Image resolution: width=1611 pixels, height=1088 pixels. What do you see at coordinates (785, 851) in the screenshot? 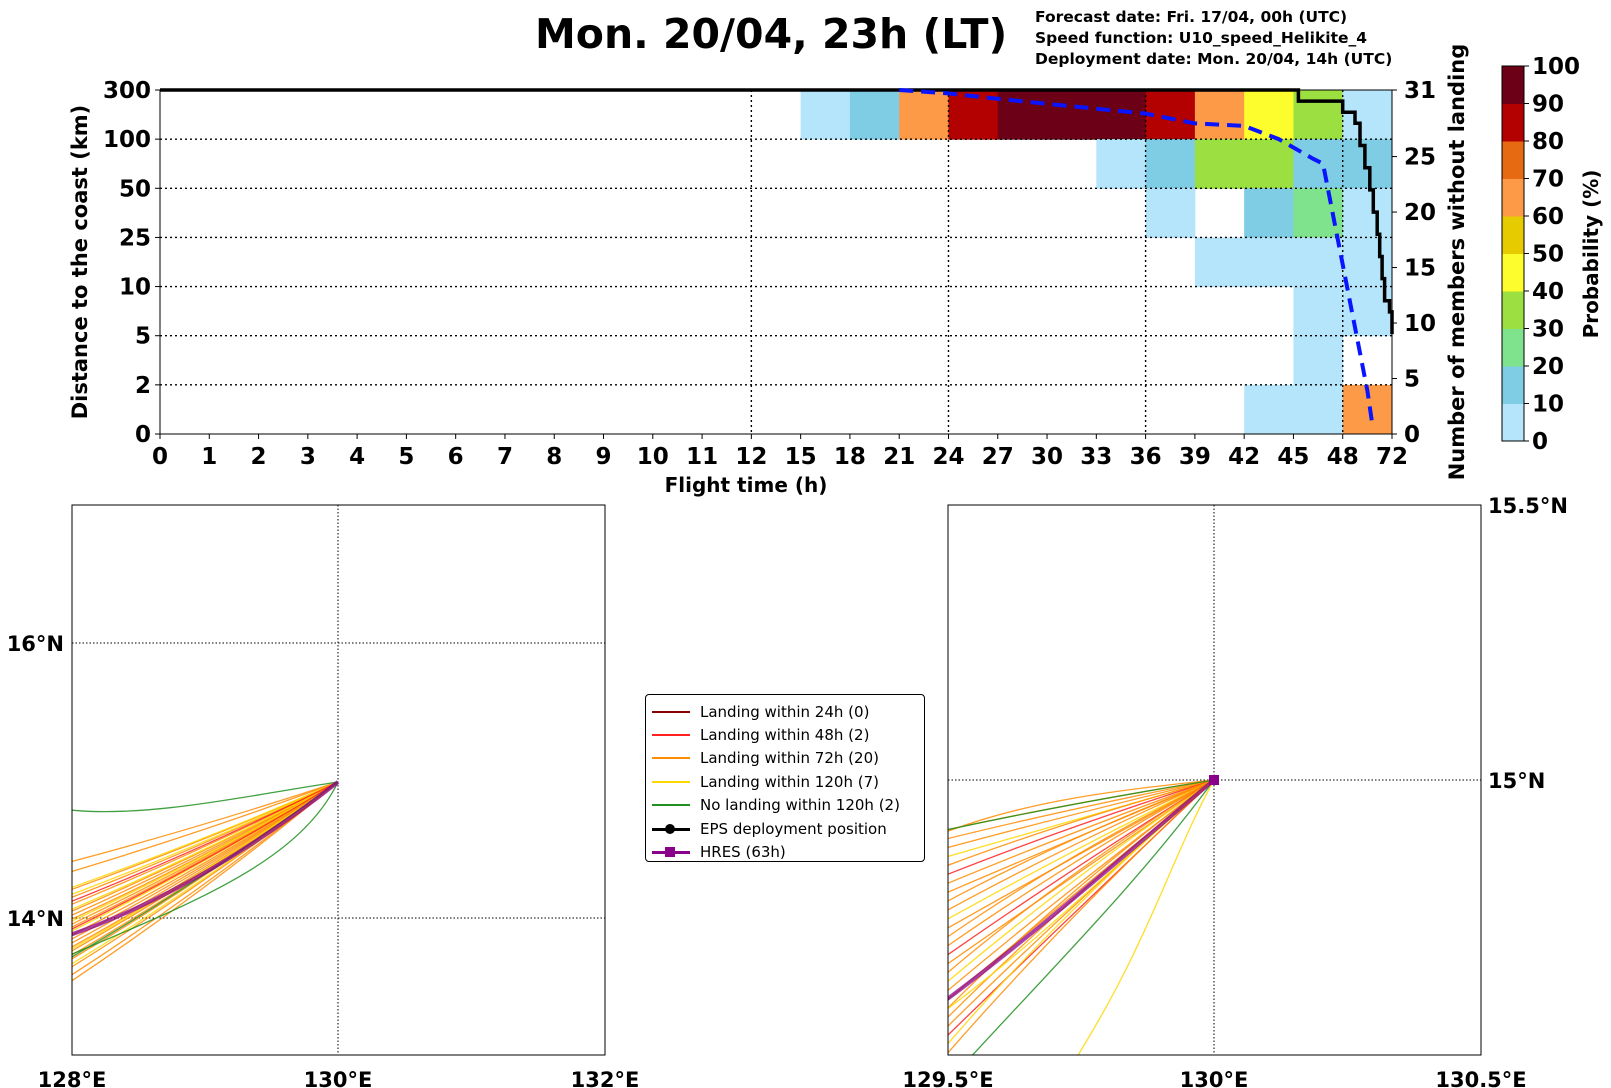
I see `legend-item: HRES (63h)` at bounding box center [785, 851].